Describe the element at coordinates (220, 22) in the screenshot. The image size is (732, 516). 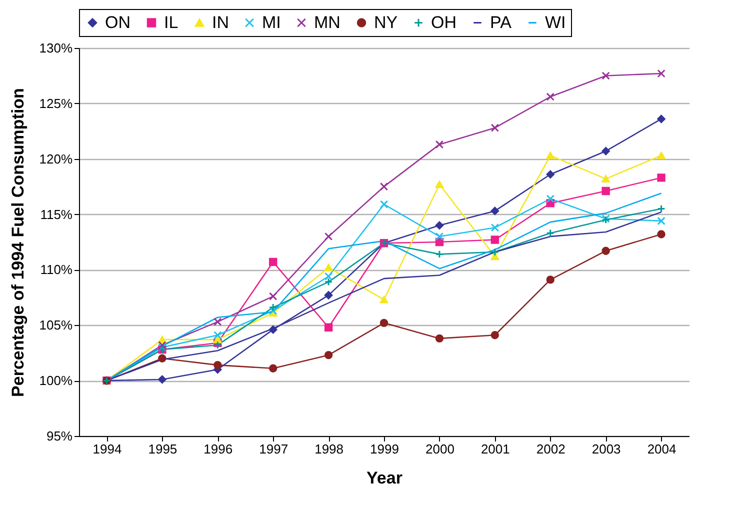
I see `legend-label: IN` at that location.